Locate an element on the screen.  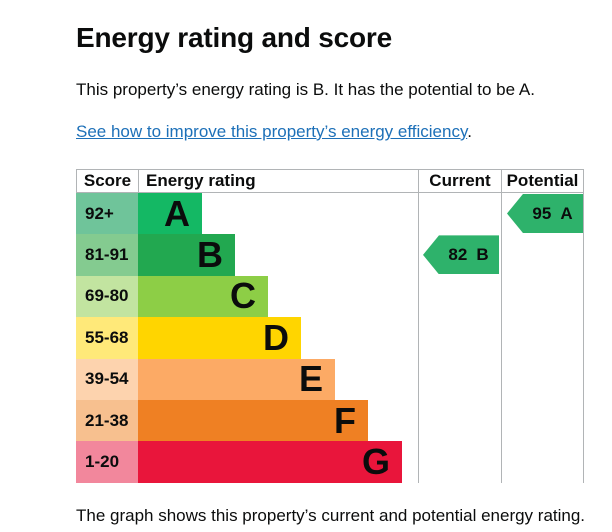
current-band: B is located at coordinates (482, 254).